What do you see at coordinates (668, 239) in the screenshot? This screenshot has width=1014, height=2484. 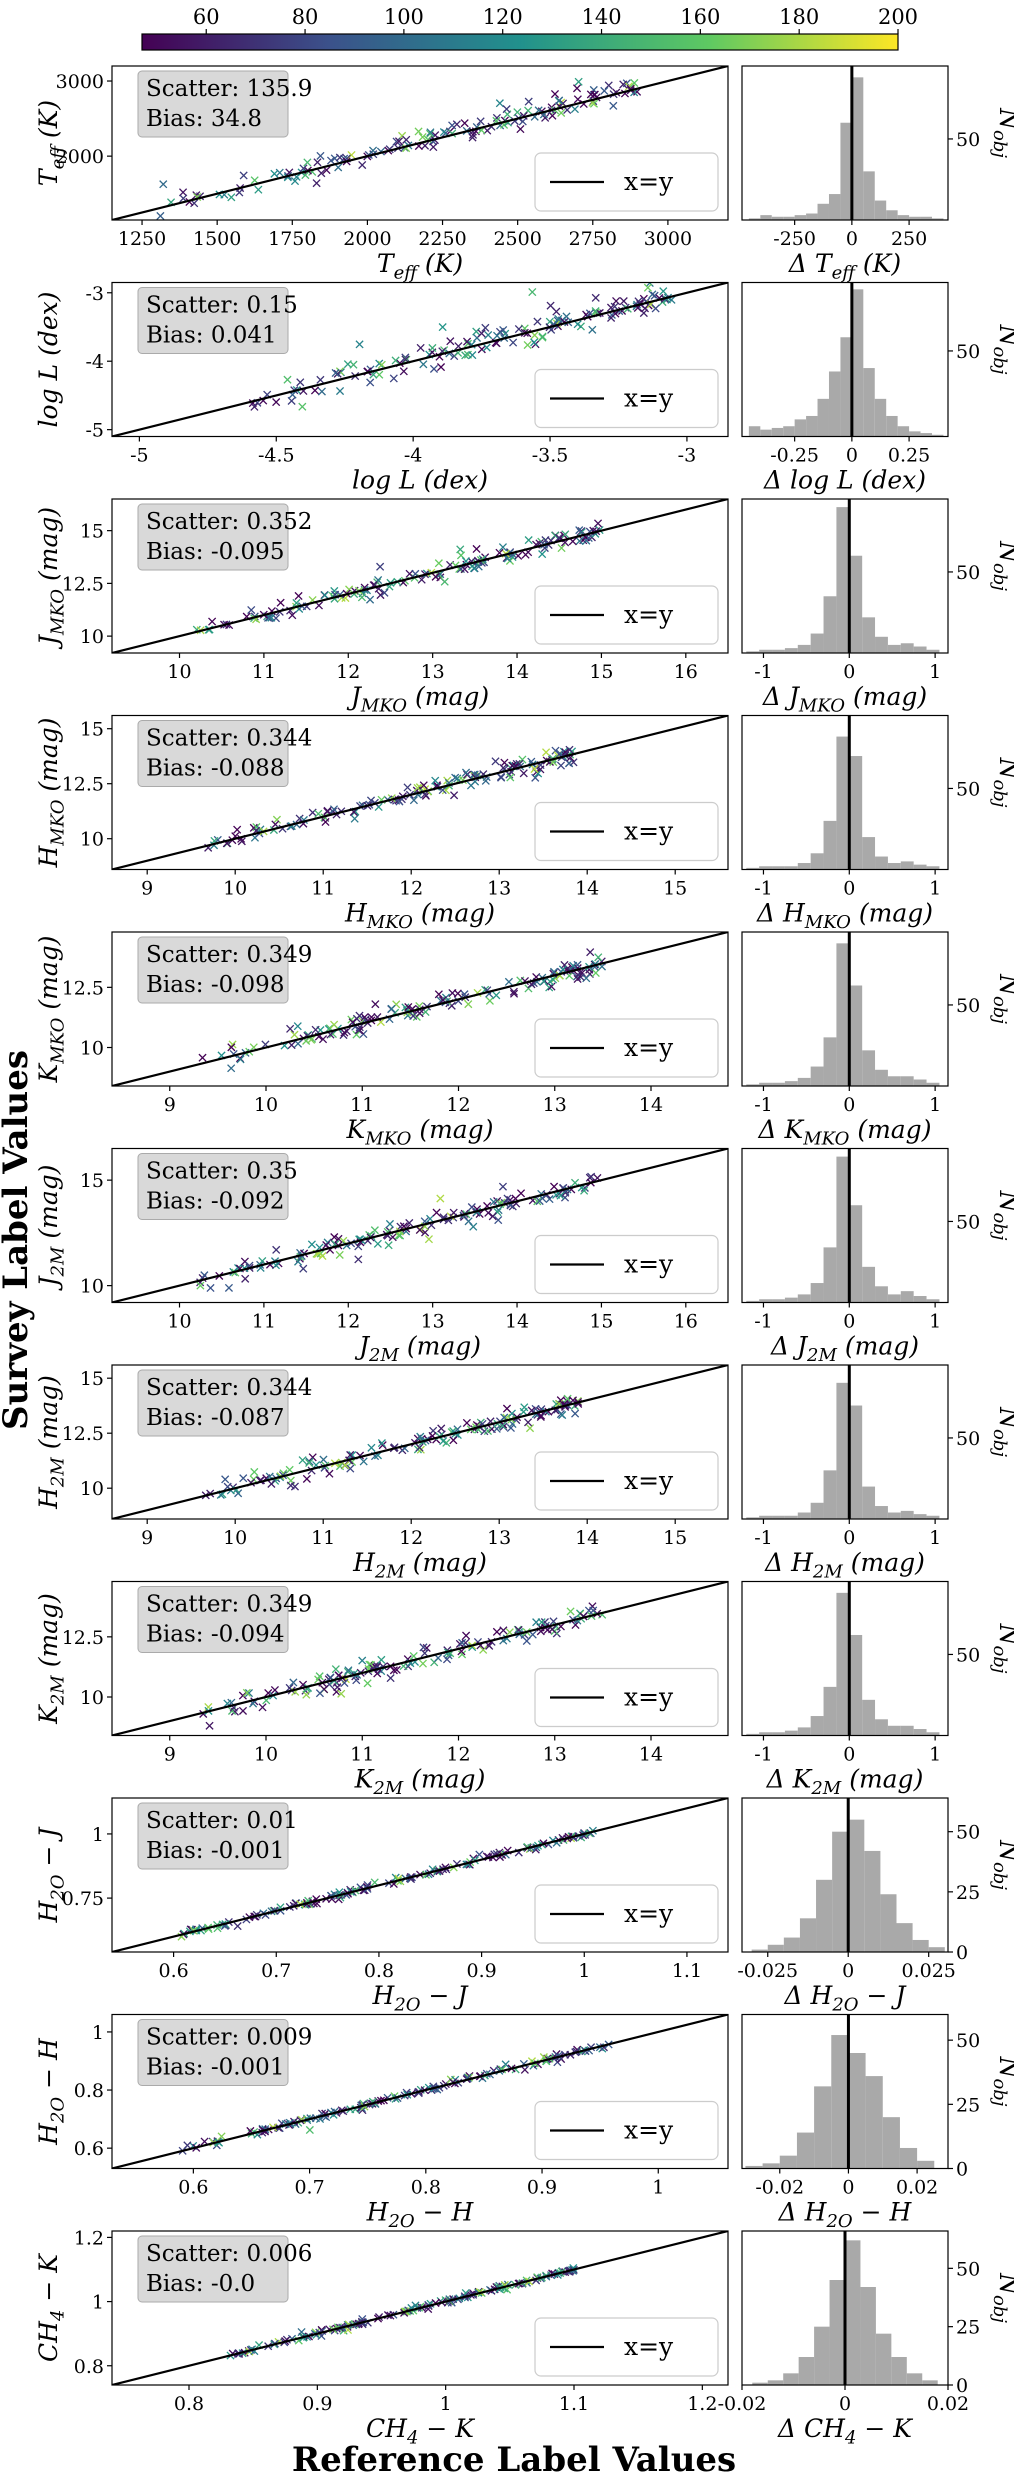 I see `x-tick-label: 3000` at bounding box center [668, 239].